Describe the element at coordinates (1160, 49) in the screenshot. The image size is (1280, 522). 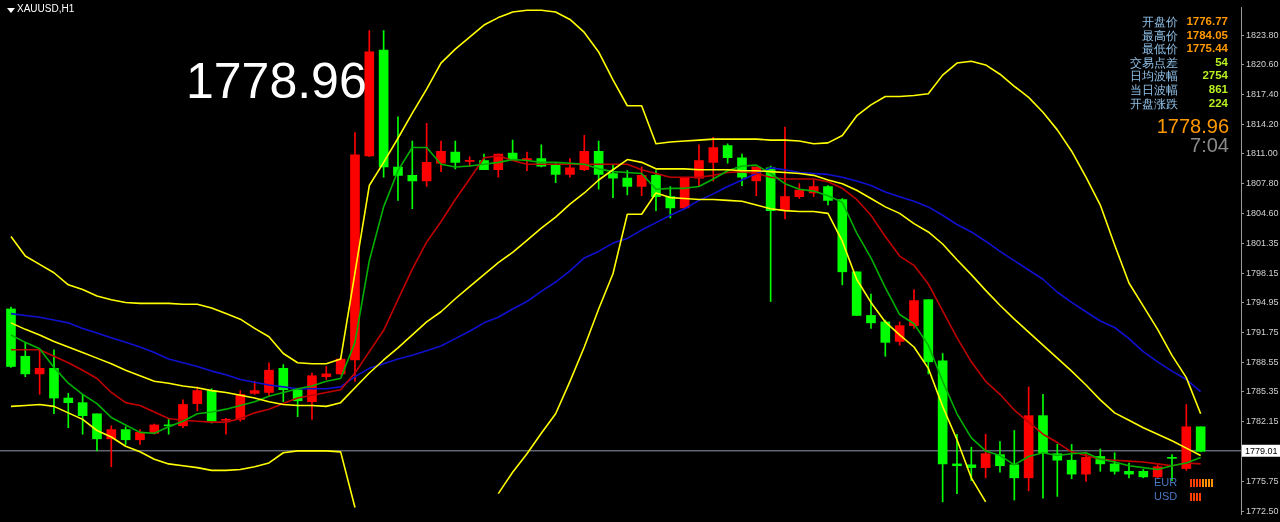
I see `annotation: 最低价` at that location.